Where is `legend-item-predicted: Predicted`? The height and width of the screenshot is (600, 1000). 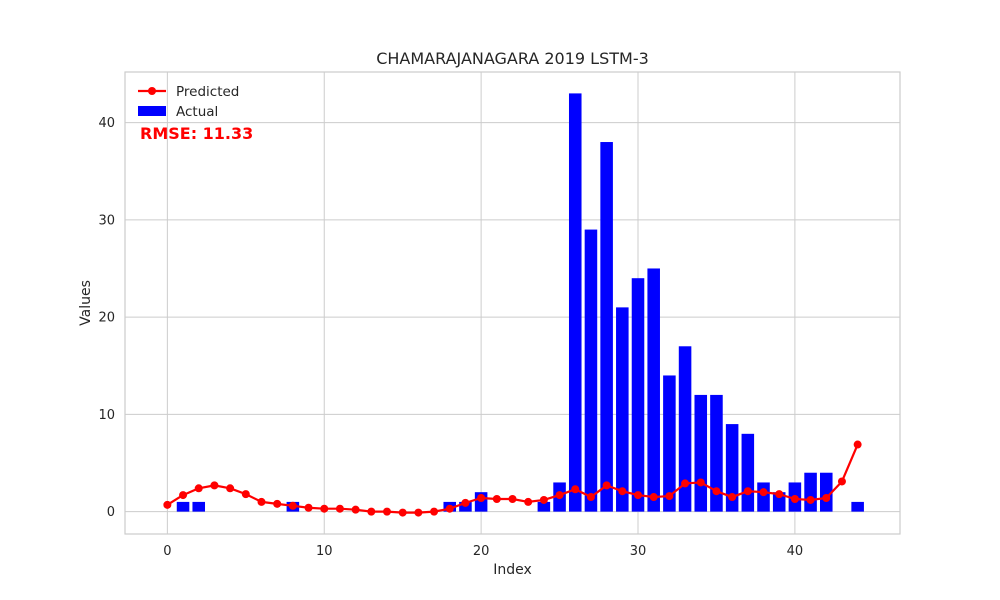
legend-item-predicted: Predicted is located at coordinates (188, 92).